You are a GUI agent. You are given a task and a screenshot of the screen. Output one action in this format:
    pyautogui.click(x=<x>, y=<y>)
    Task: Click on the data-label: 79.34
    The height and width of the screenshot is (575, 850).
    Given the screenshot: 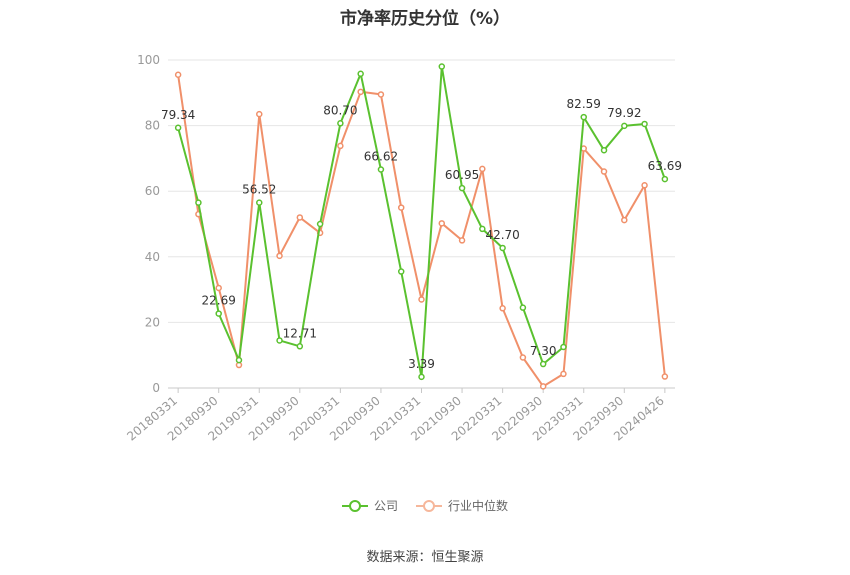 What is the action you would take?
    pyautogui.click(x=178, y=115)
    